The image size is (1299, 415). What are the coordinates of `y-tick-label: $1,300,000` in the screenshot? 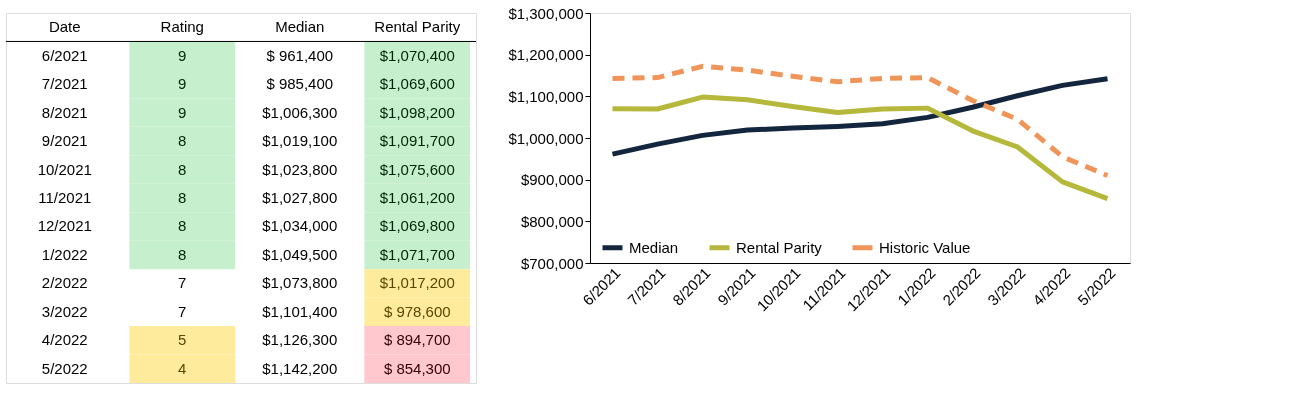 It's located at (546, 13).